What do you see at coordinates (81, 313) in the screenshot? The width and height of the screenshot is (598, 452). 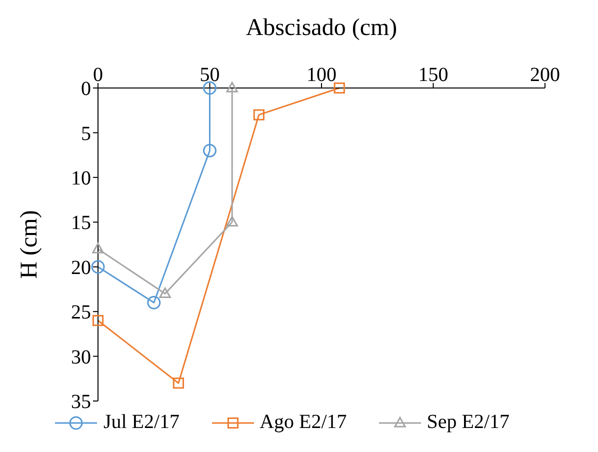 I see `y-tick-label: 25` at bounding box center [81, 313].